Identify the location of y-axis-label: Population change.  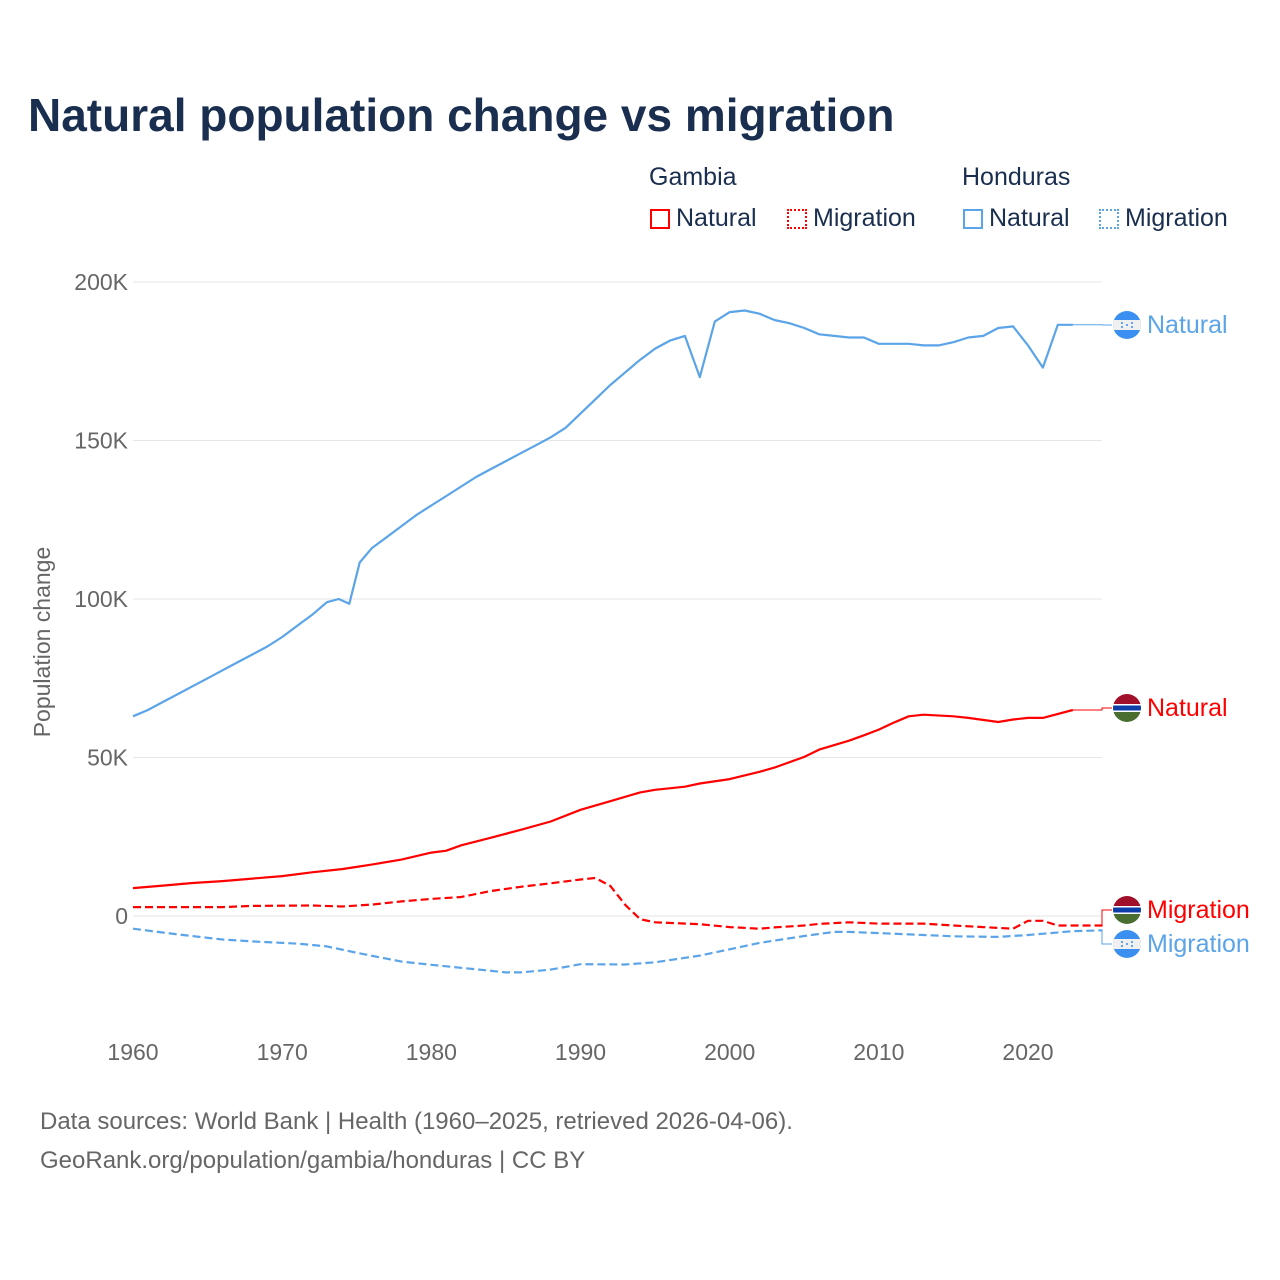
(42, 642).